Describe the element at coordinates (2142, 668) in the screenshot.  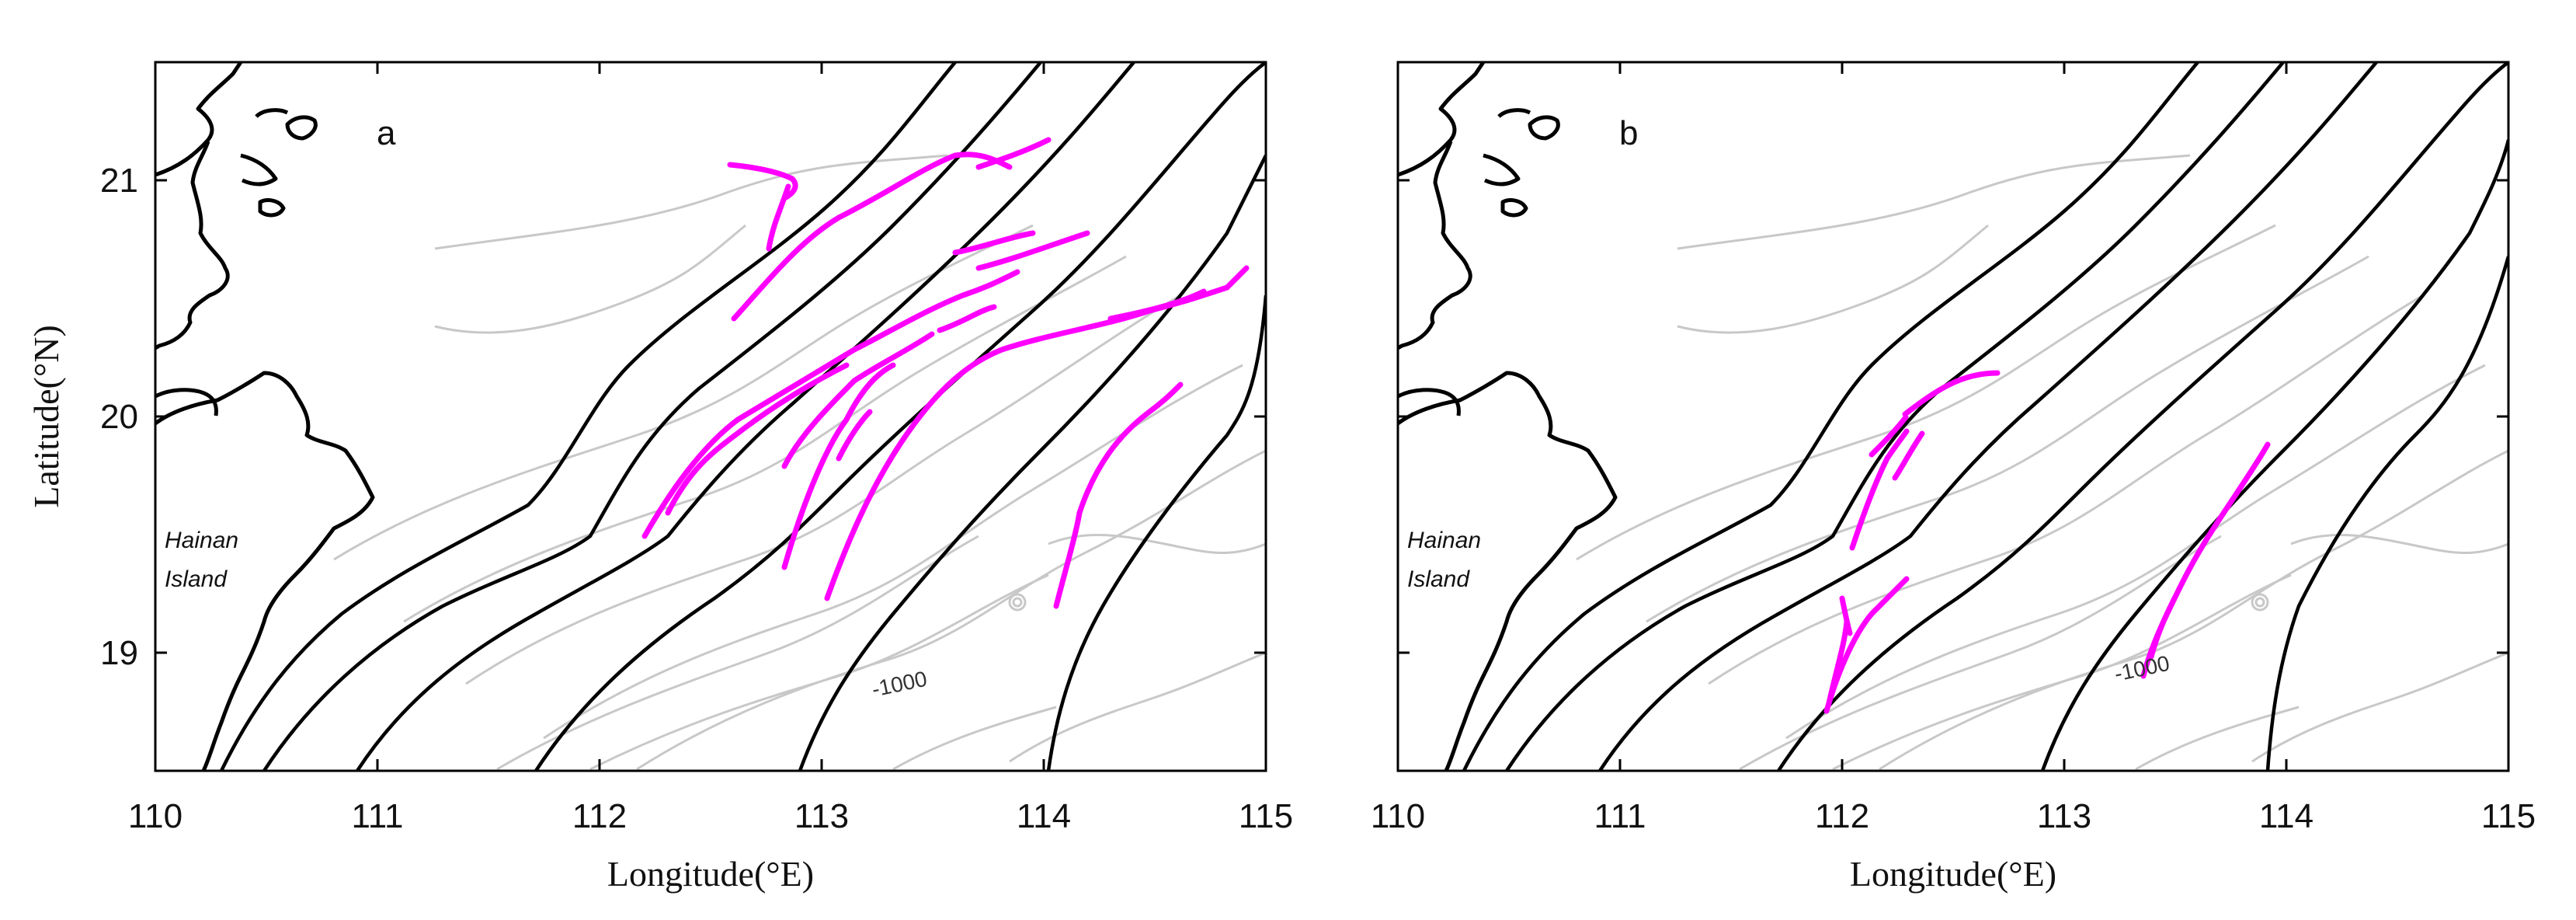
I see `contour-label-b: -1000` at that location.